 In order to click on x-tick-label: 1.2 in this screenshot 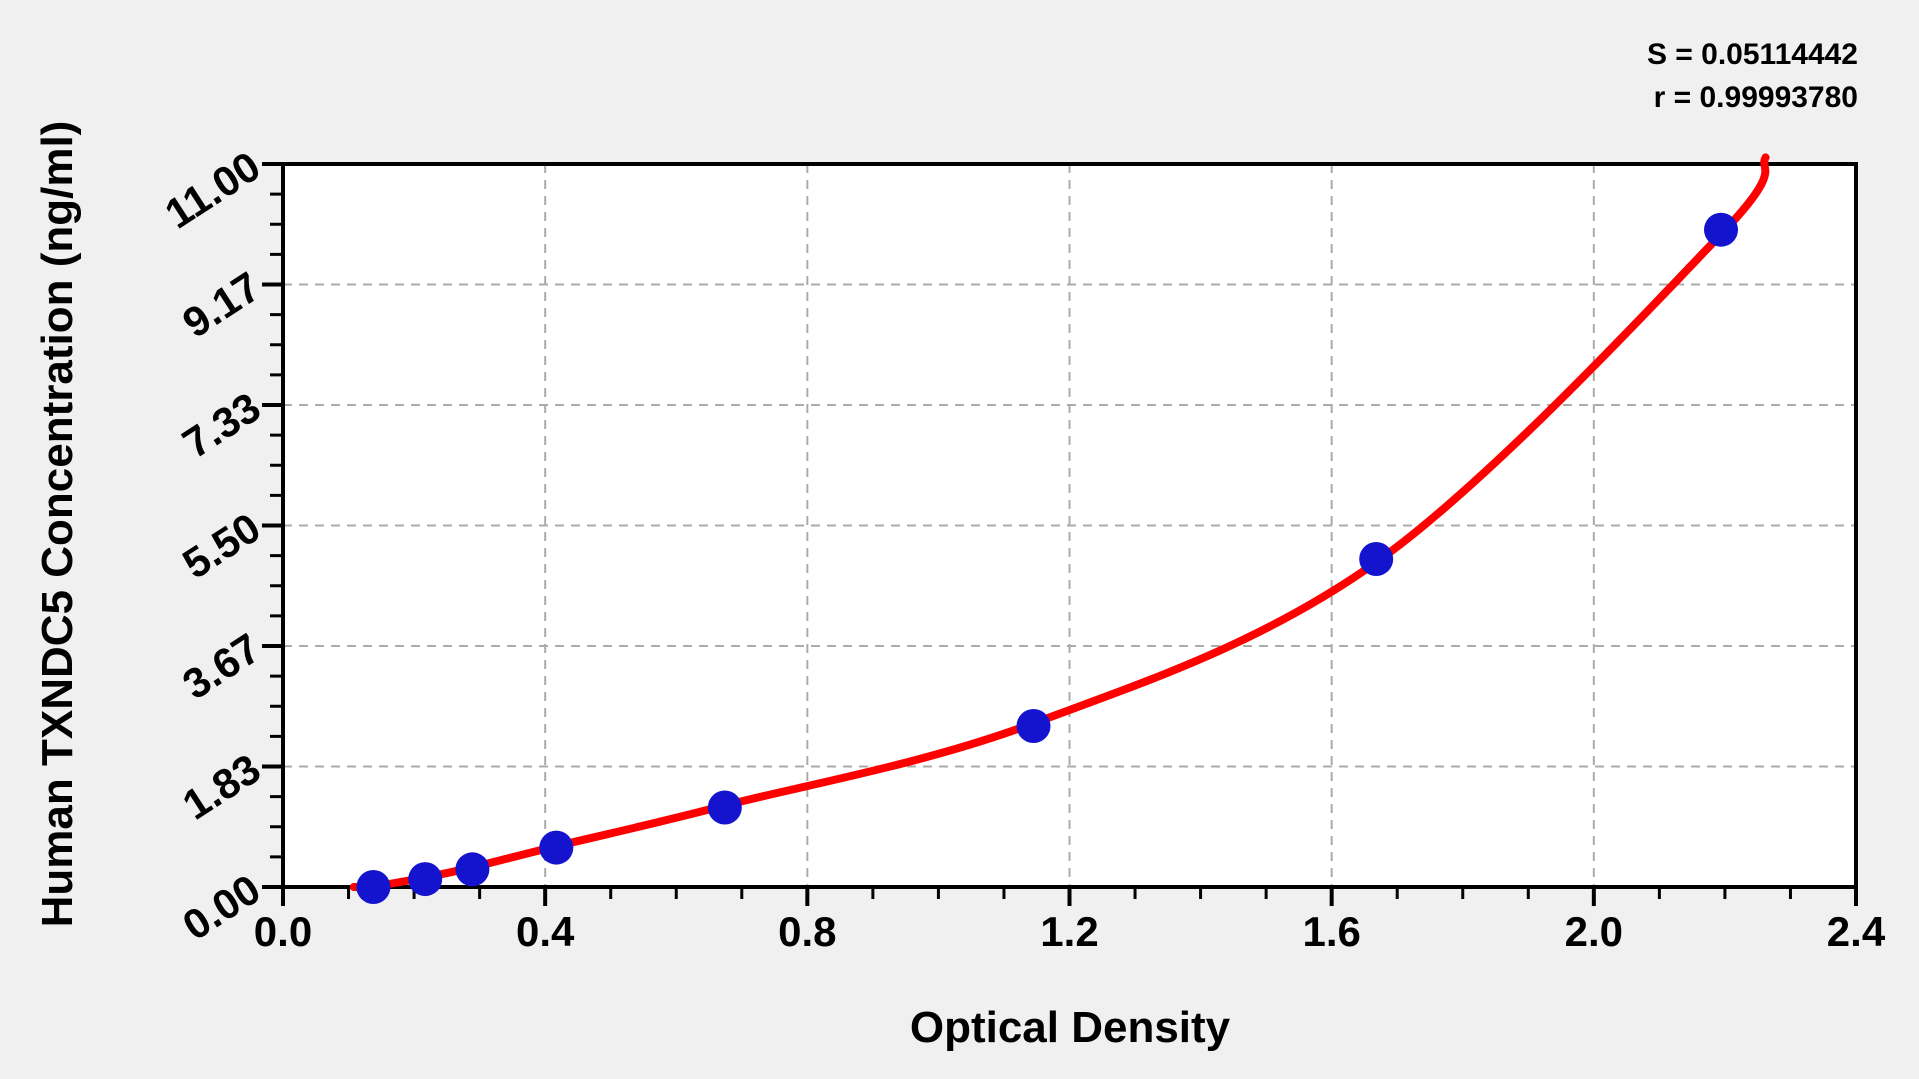, I will do `click(1069, 931)`.